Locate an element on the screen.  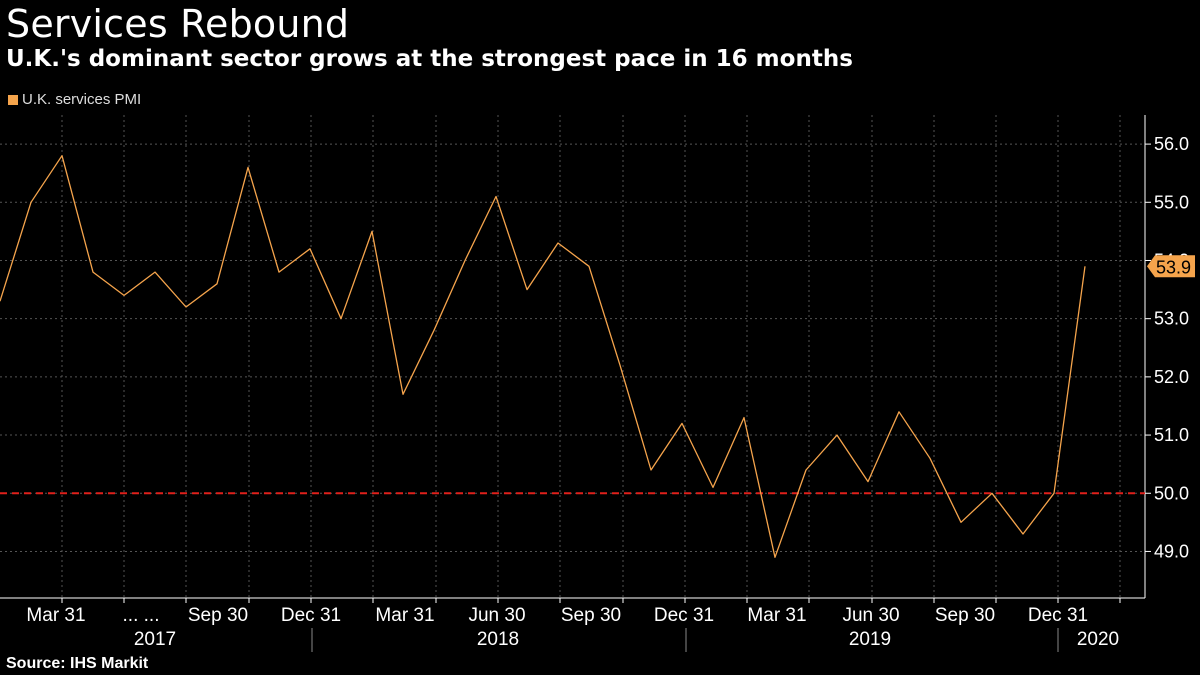
x-year-label: 2017 is located at coordinates (155, 639).